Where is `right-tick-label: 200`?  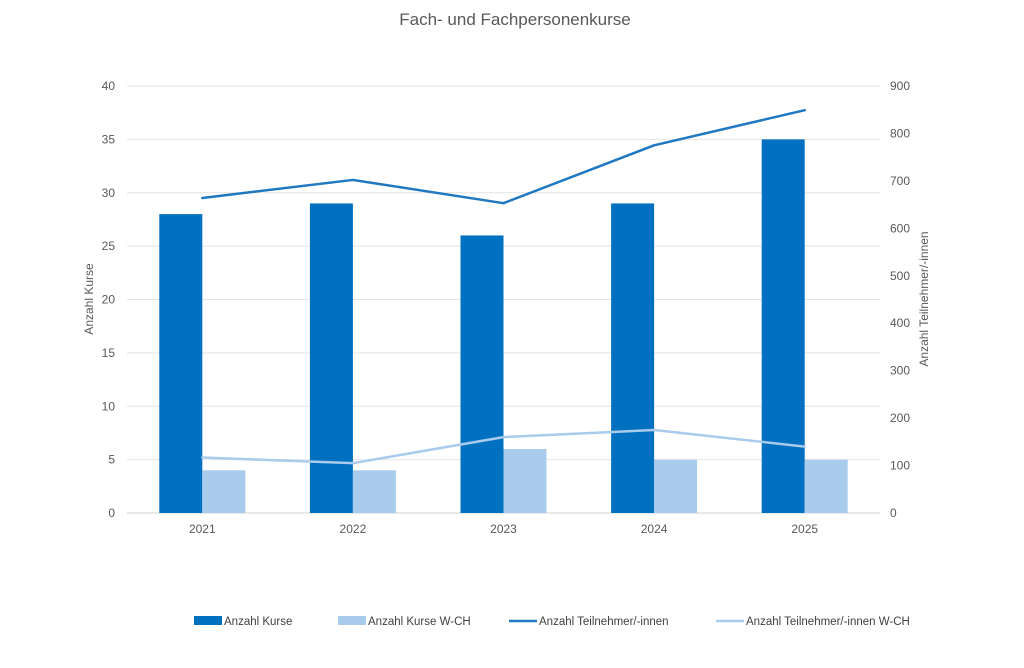
right-tick-label: 200 is located at coordinates (900, 418).